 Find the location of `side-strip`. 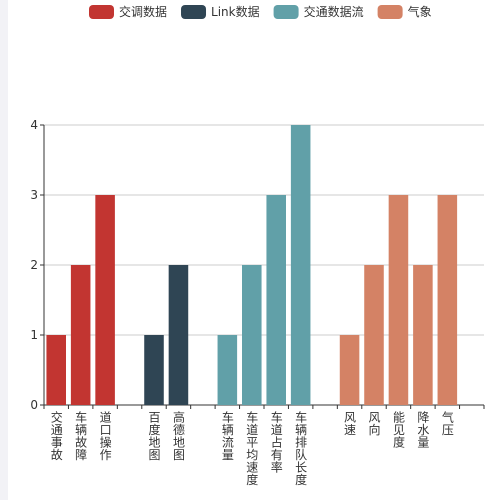

side-strip is located at coordinates (4, 250).